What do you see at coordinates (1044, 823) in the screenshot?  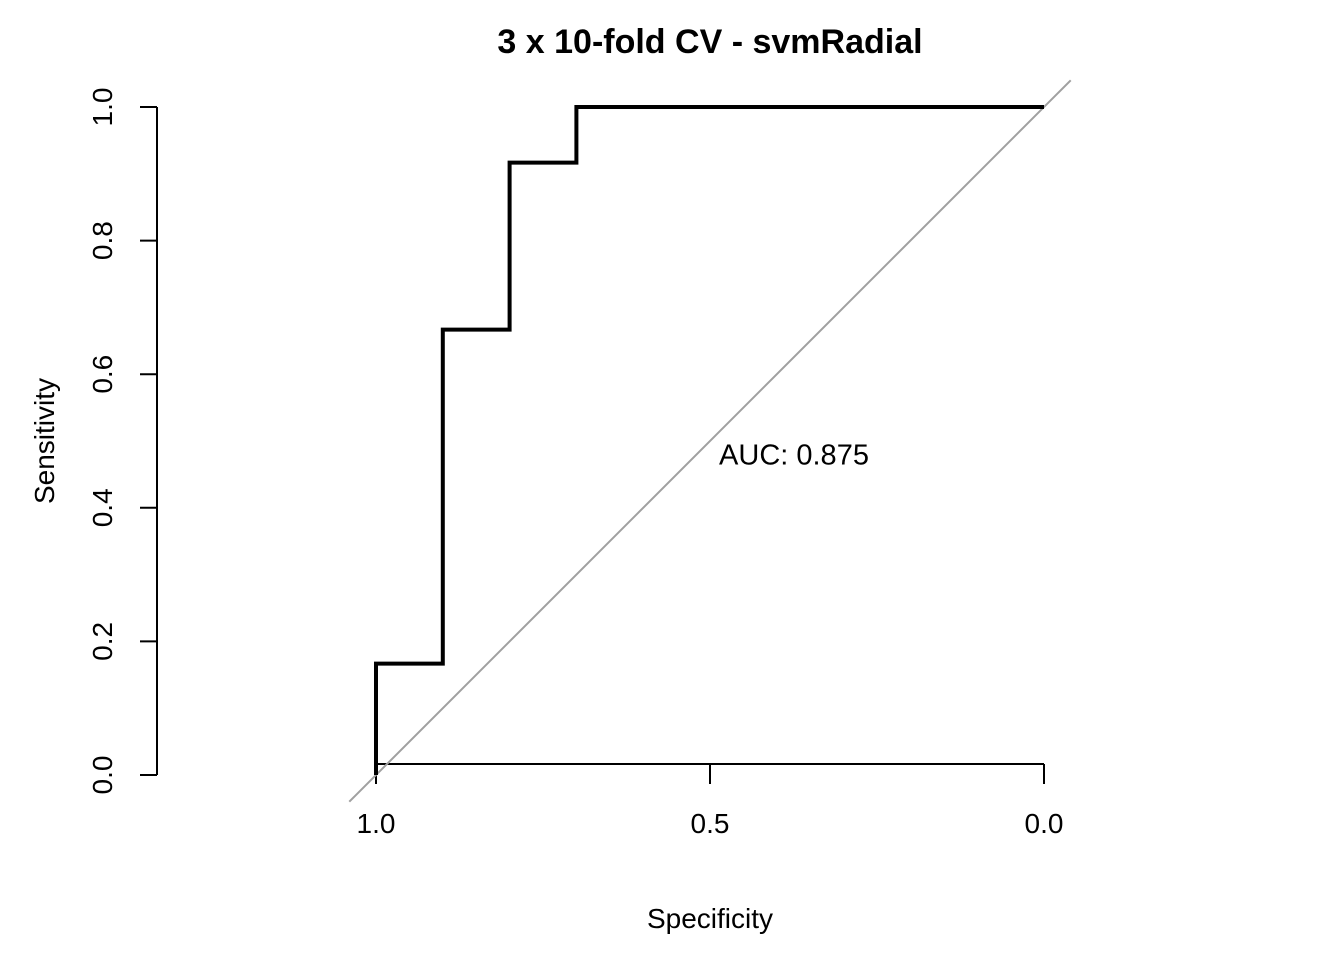 I see `x-tick-label: 0.0` at bounding box center [1044, 823].